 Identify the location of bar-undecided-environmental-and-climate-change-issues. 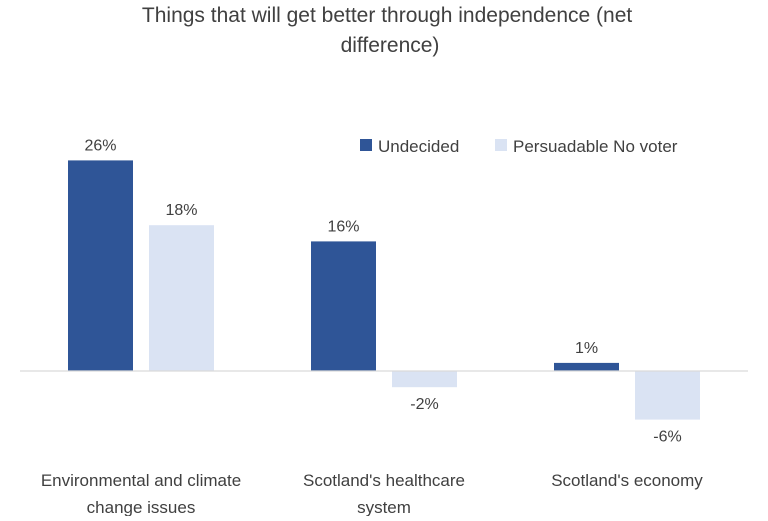
(100, 265).